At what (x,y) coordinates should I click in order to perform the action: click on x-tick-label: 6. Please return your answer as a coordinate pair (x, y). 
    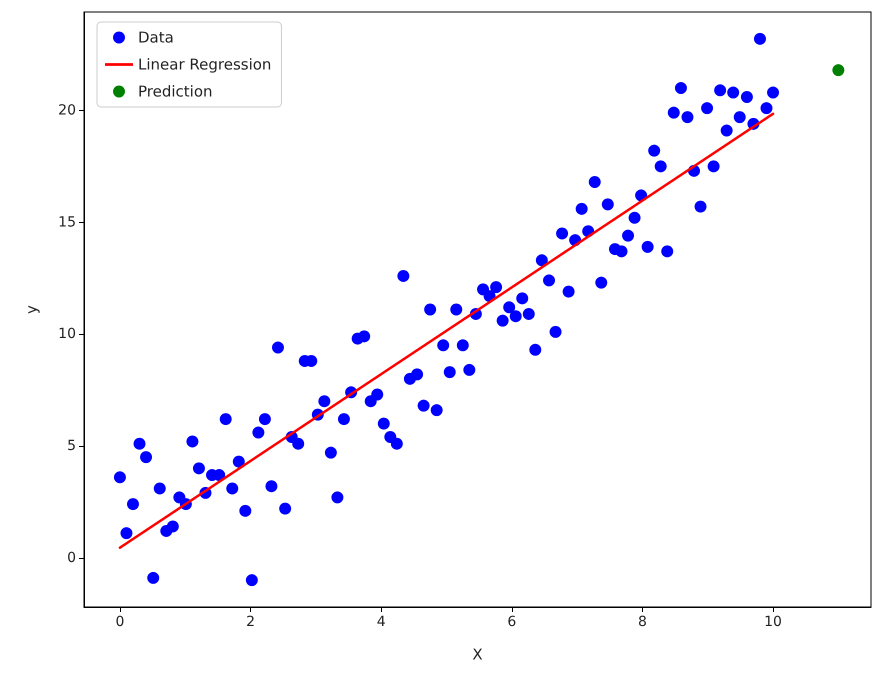
    Looking at the image, I should click on (511, 622).